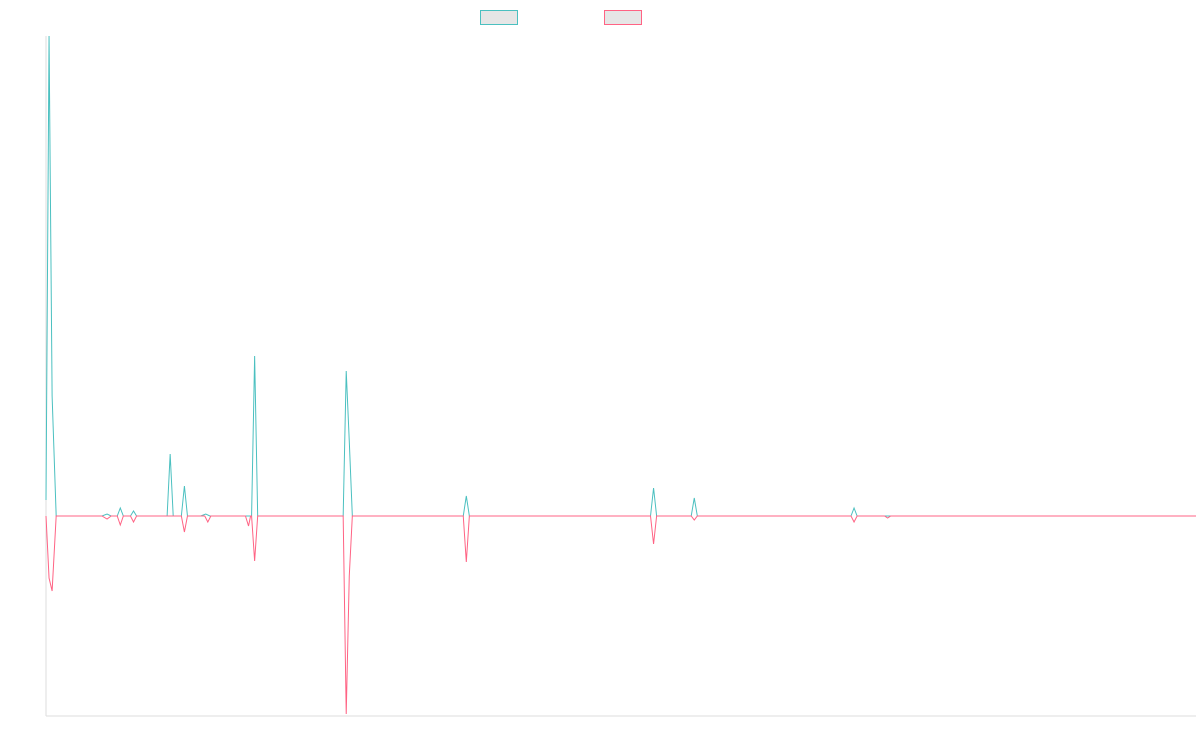  What do you see at coordinates (499, 17) in the screenshot?
I see `legend-swatch-series-a` at bounding box center [499, 17].